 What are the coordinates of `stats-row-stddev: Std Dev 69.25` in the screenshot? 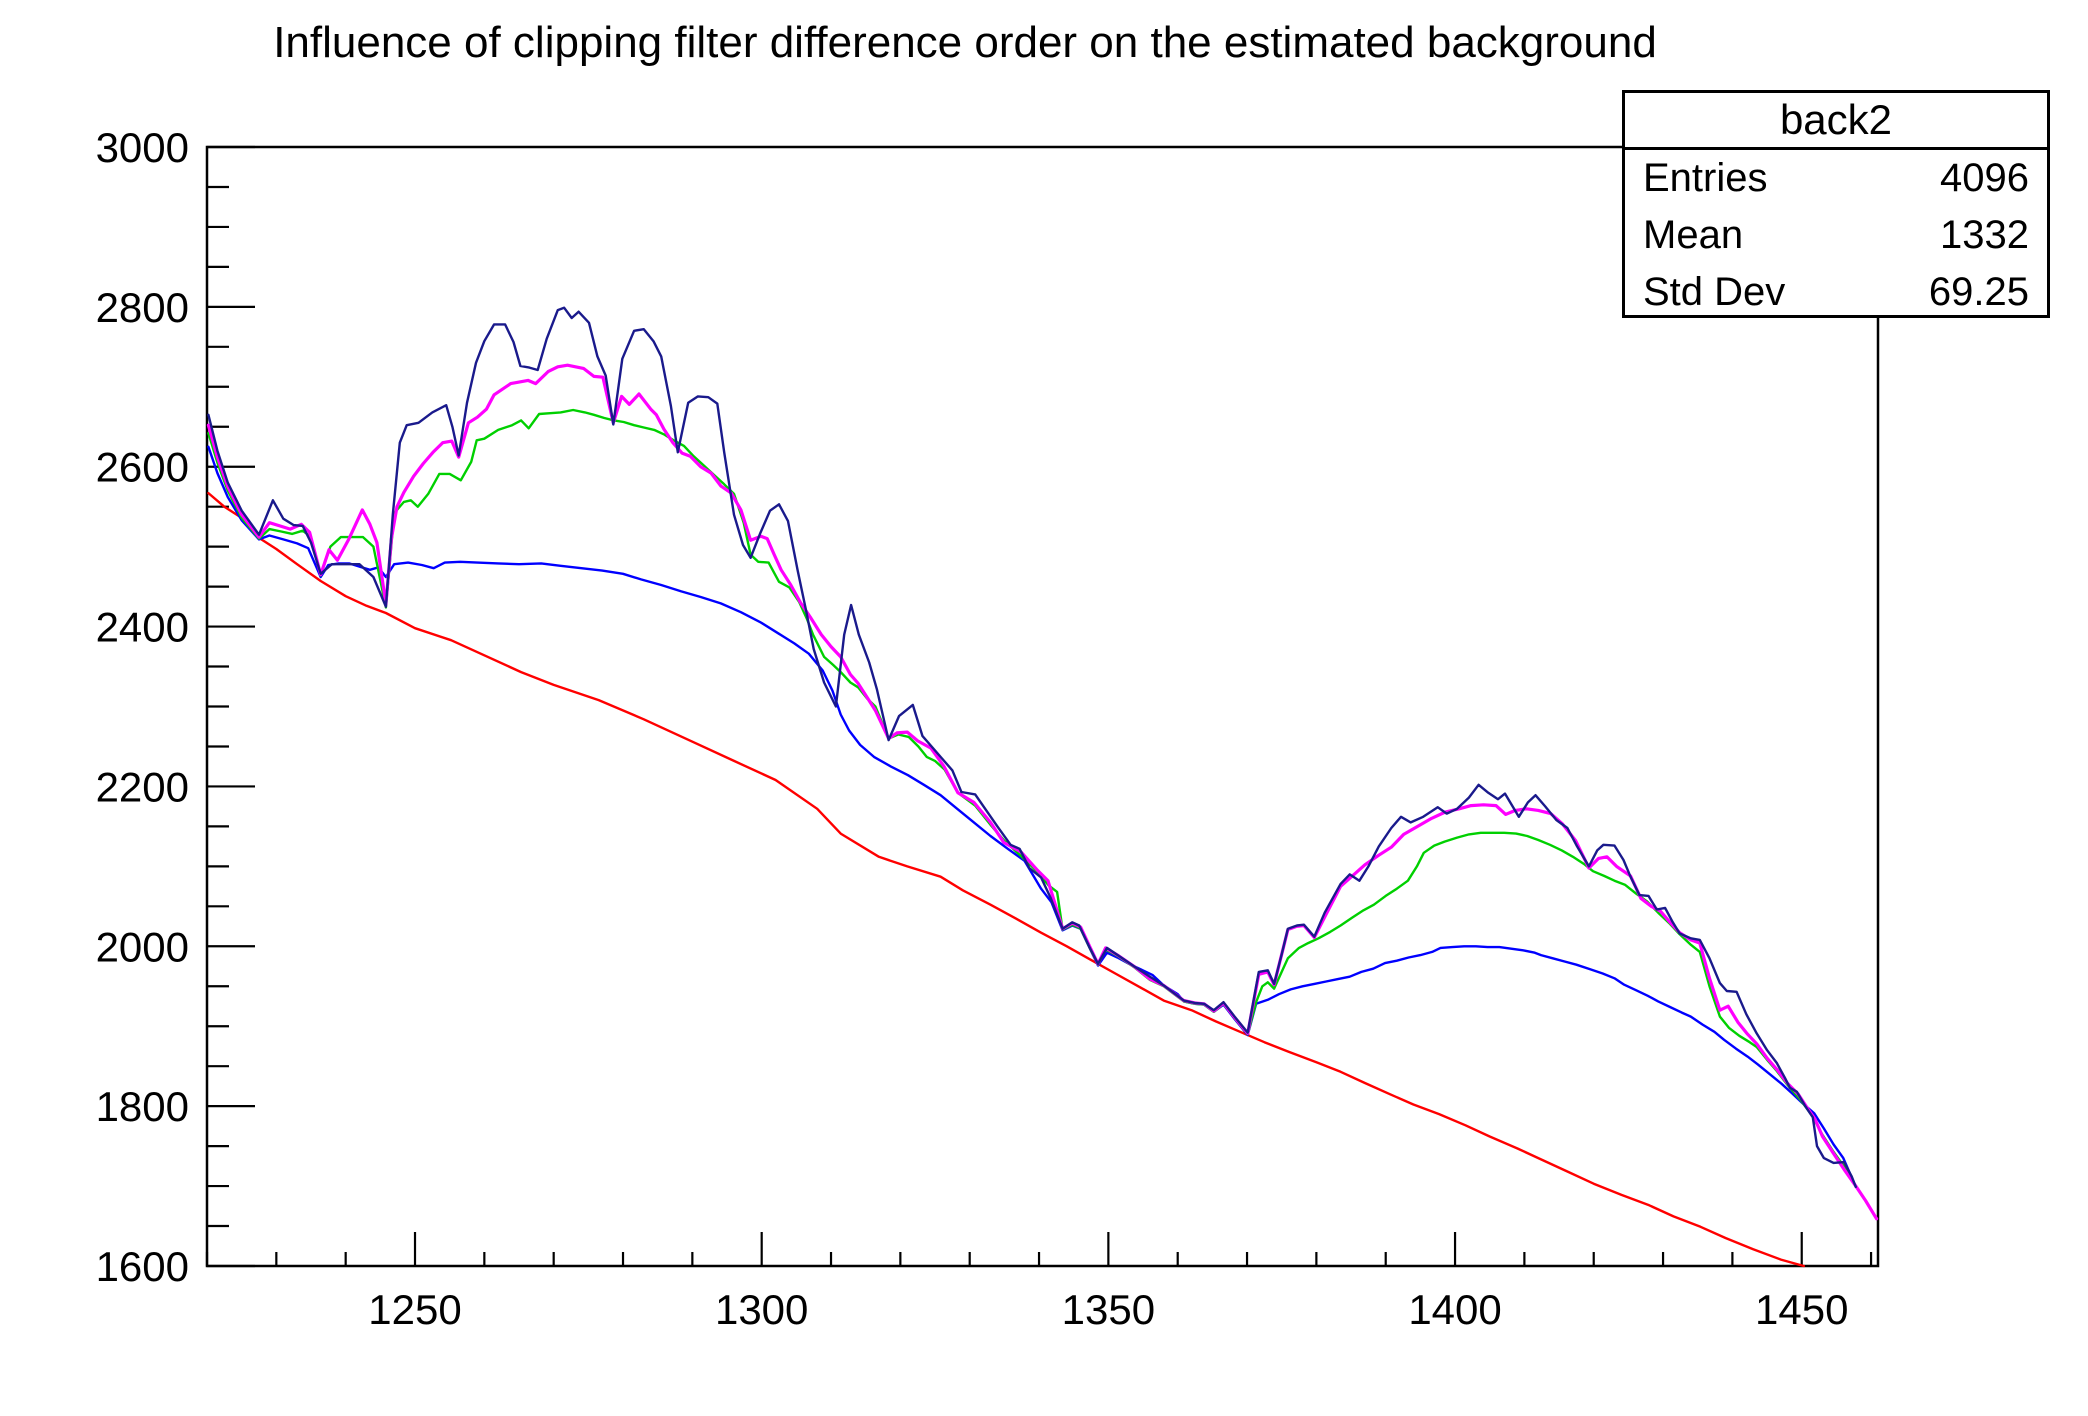 It's located at (1836, 292).